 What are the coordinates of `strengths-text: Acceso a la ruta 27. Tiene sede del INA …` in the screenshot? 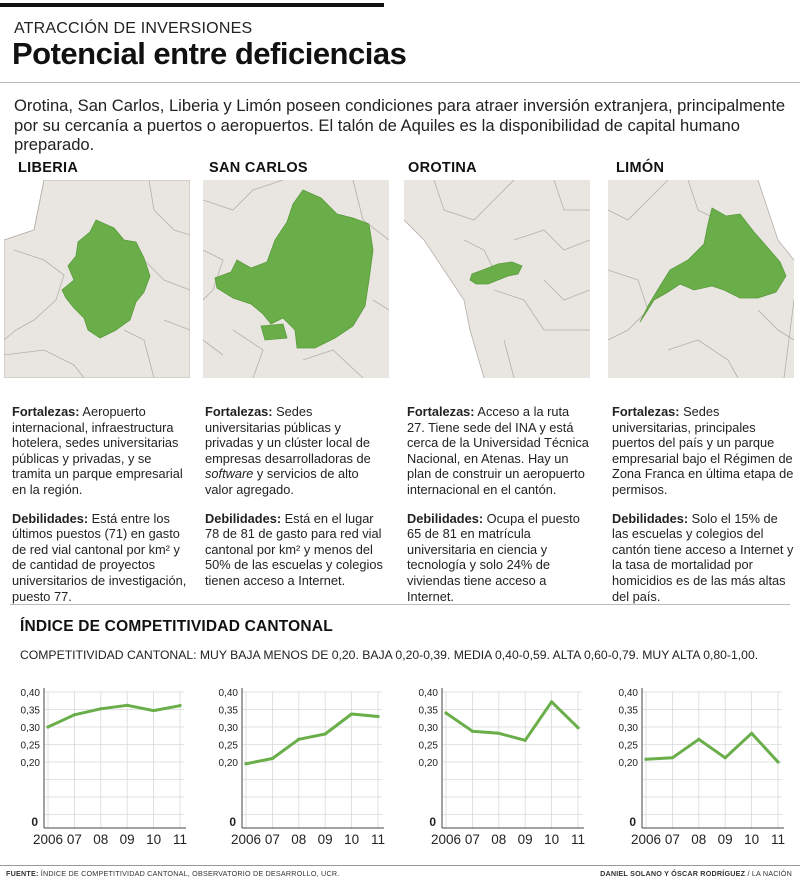 It's located at (498, 450).